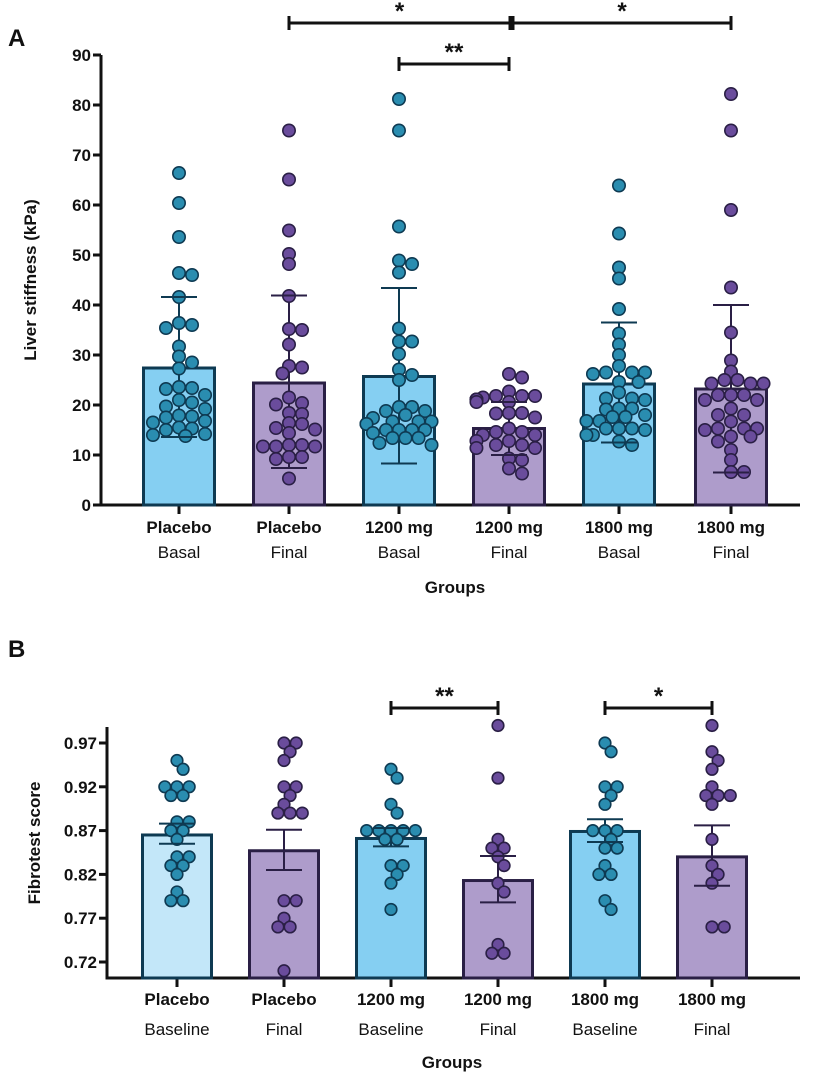  What do you see at coordinates (455, 380) in the screenshot?
I see `error-bars-a` at bounding box center [455, 380].